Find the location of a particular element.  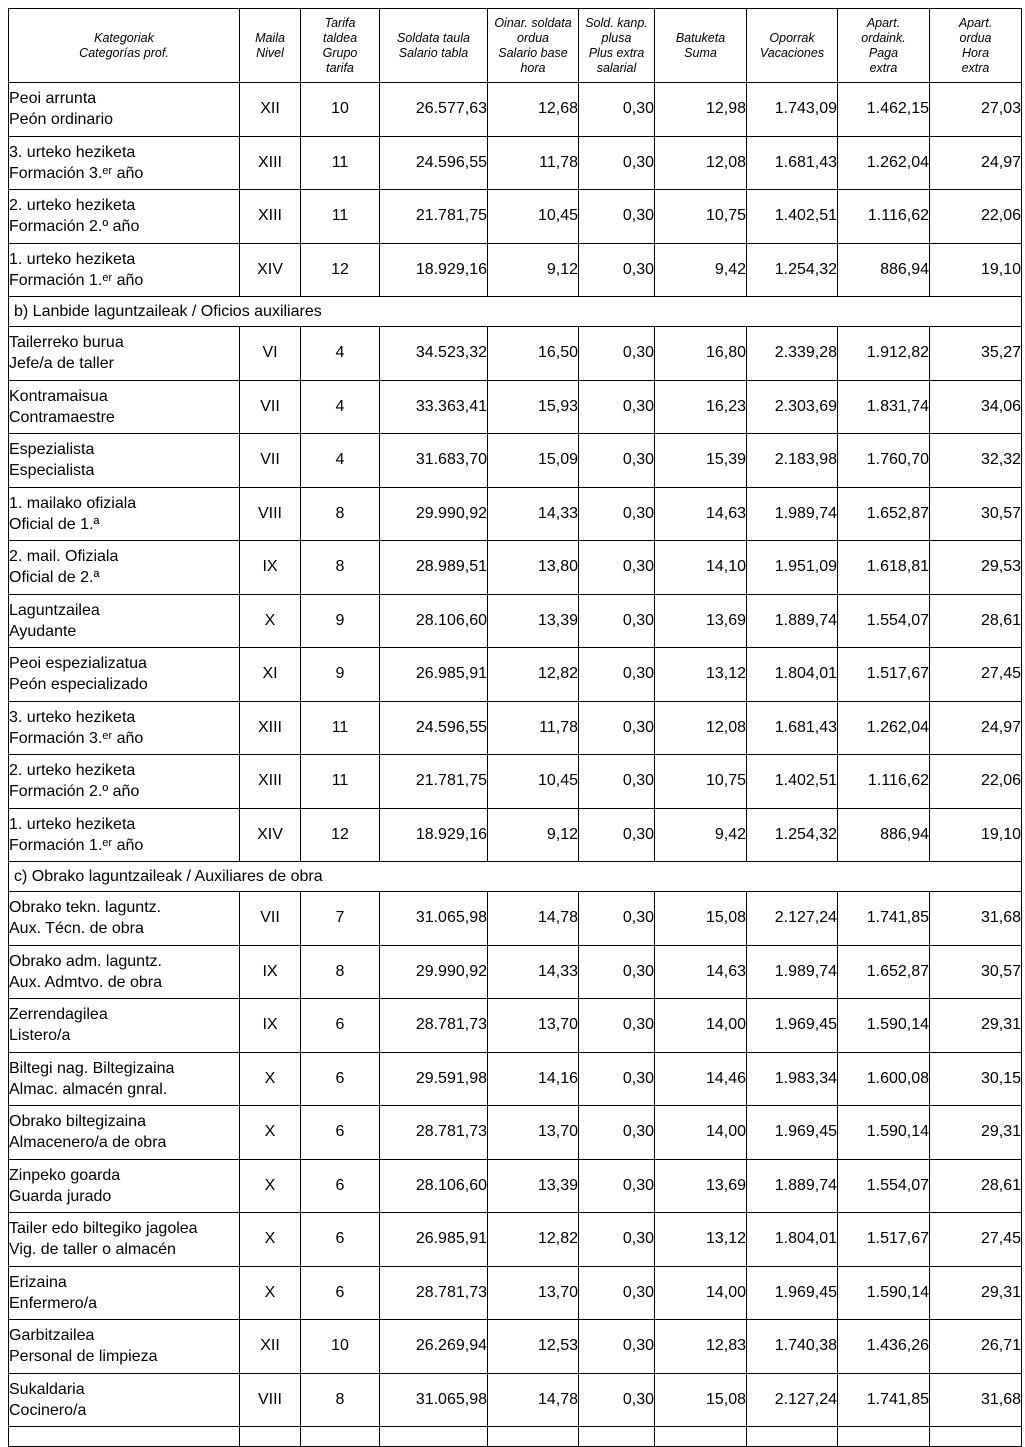

category-name-es: Peón especializado is located at coordinates (78, 685).